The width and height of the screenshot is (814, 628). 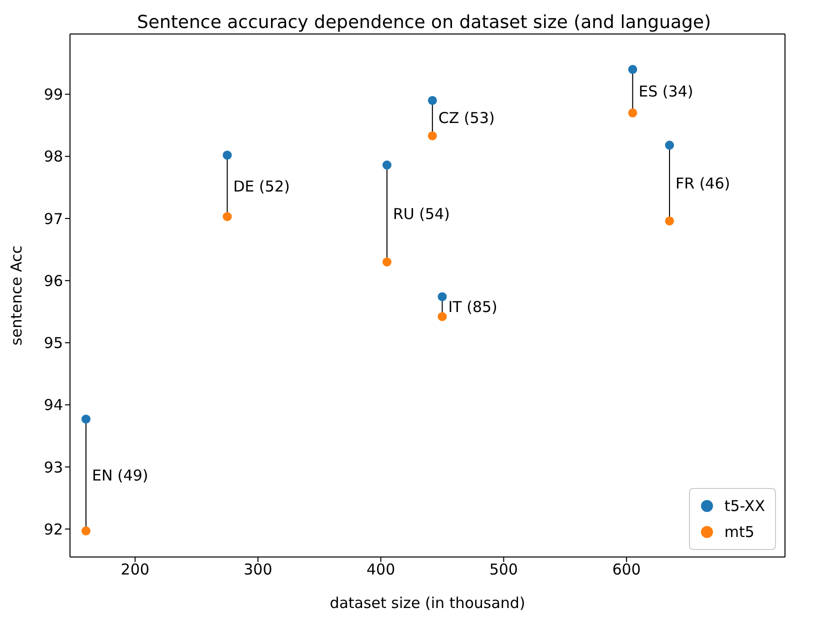 I want to click on y-tick-label: 98, so click(x=53, y=157).